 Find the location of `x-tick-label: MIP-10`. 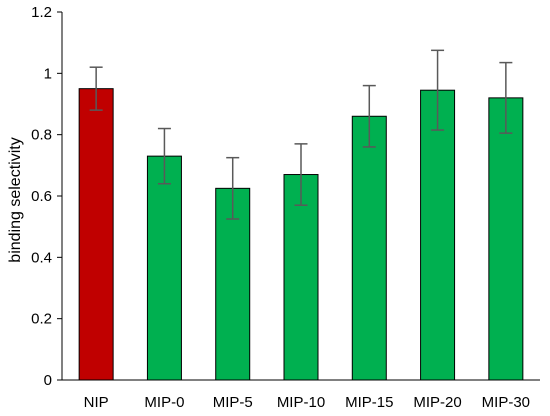

x-tick-label: MIP-10 is located at coordinates (301, 402).